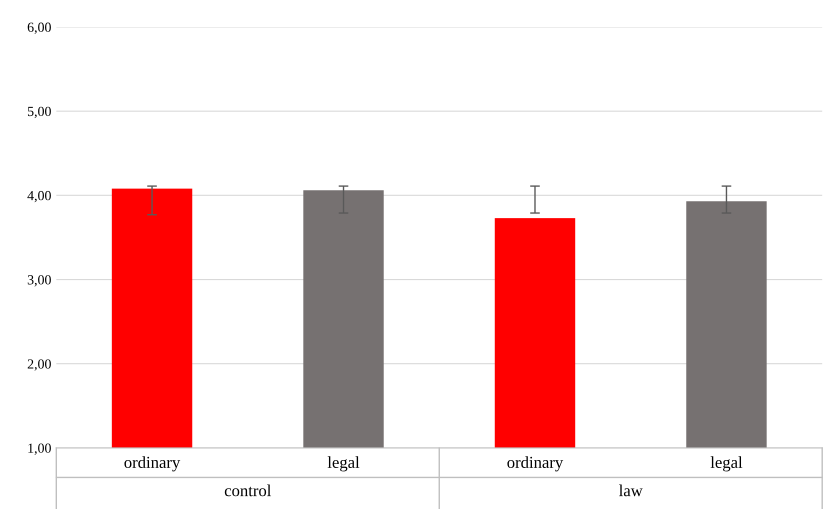 The width and height of the screenshot is (828, 509). What do you see at coordinates (39, 365) in the screenshot?
I see `y-tick-label: 2,00` at bounding box center [39, 365].